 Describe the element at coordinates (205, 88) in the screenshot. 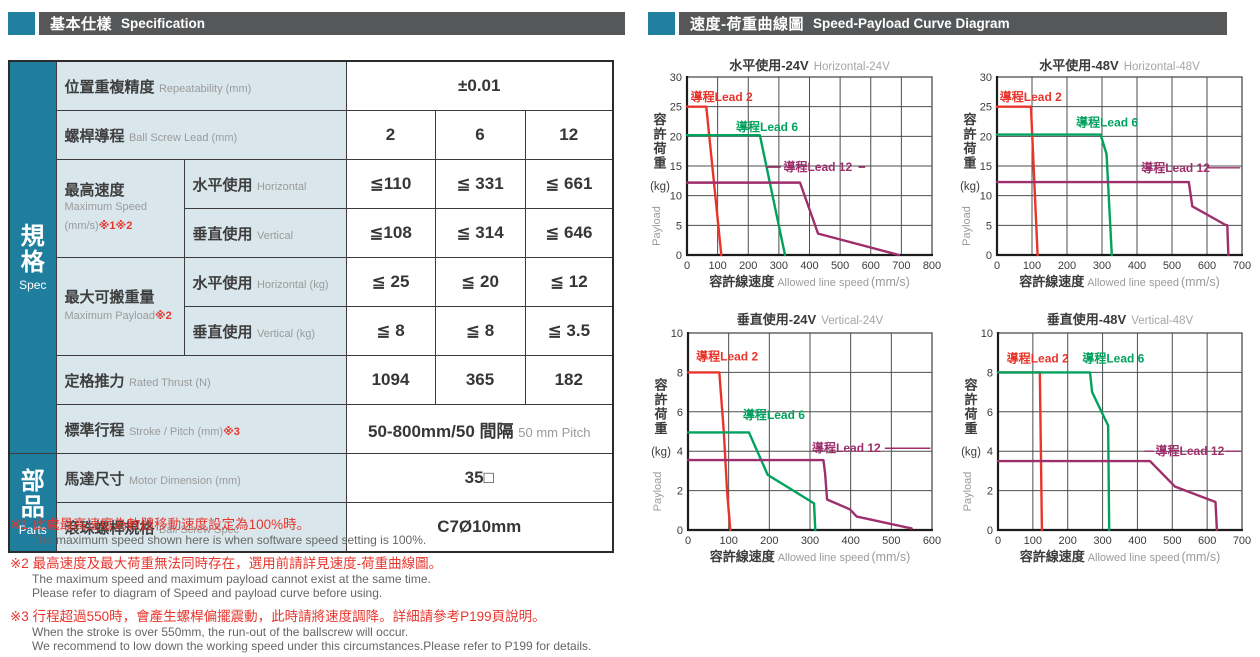

I see `repeatability-en: Repeatability (mm)` at that location.